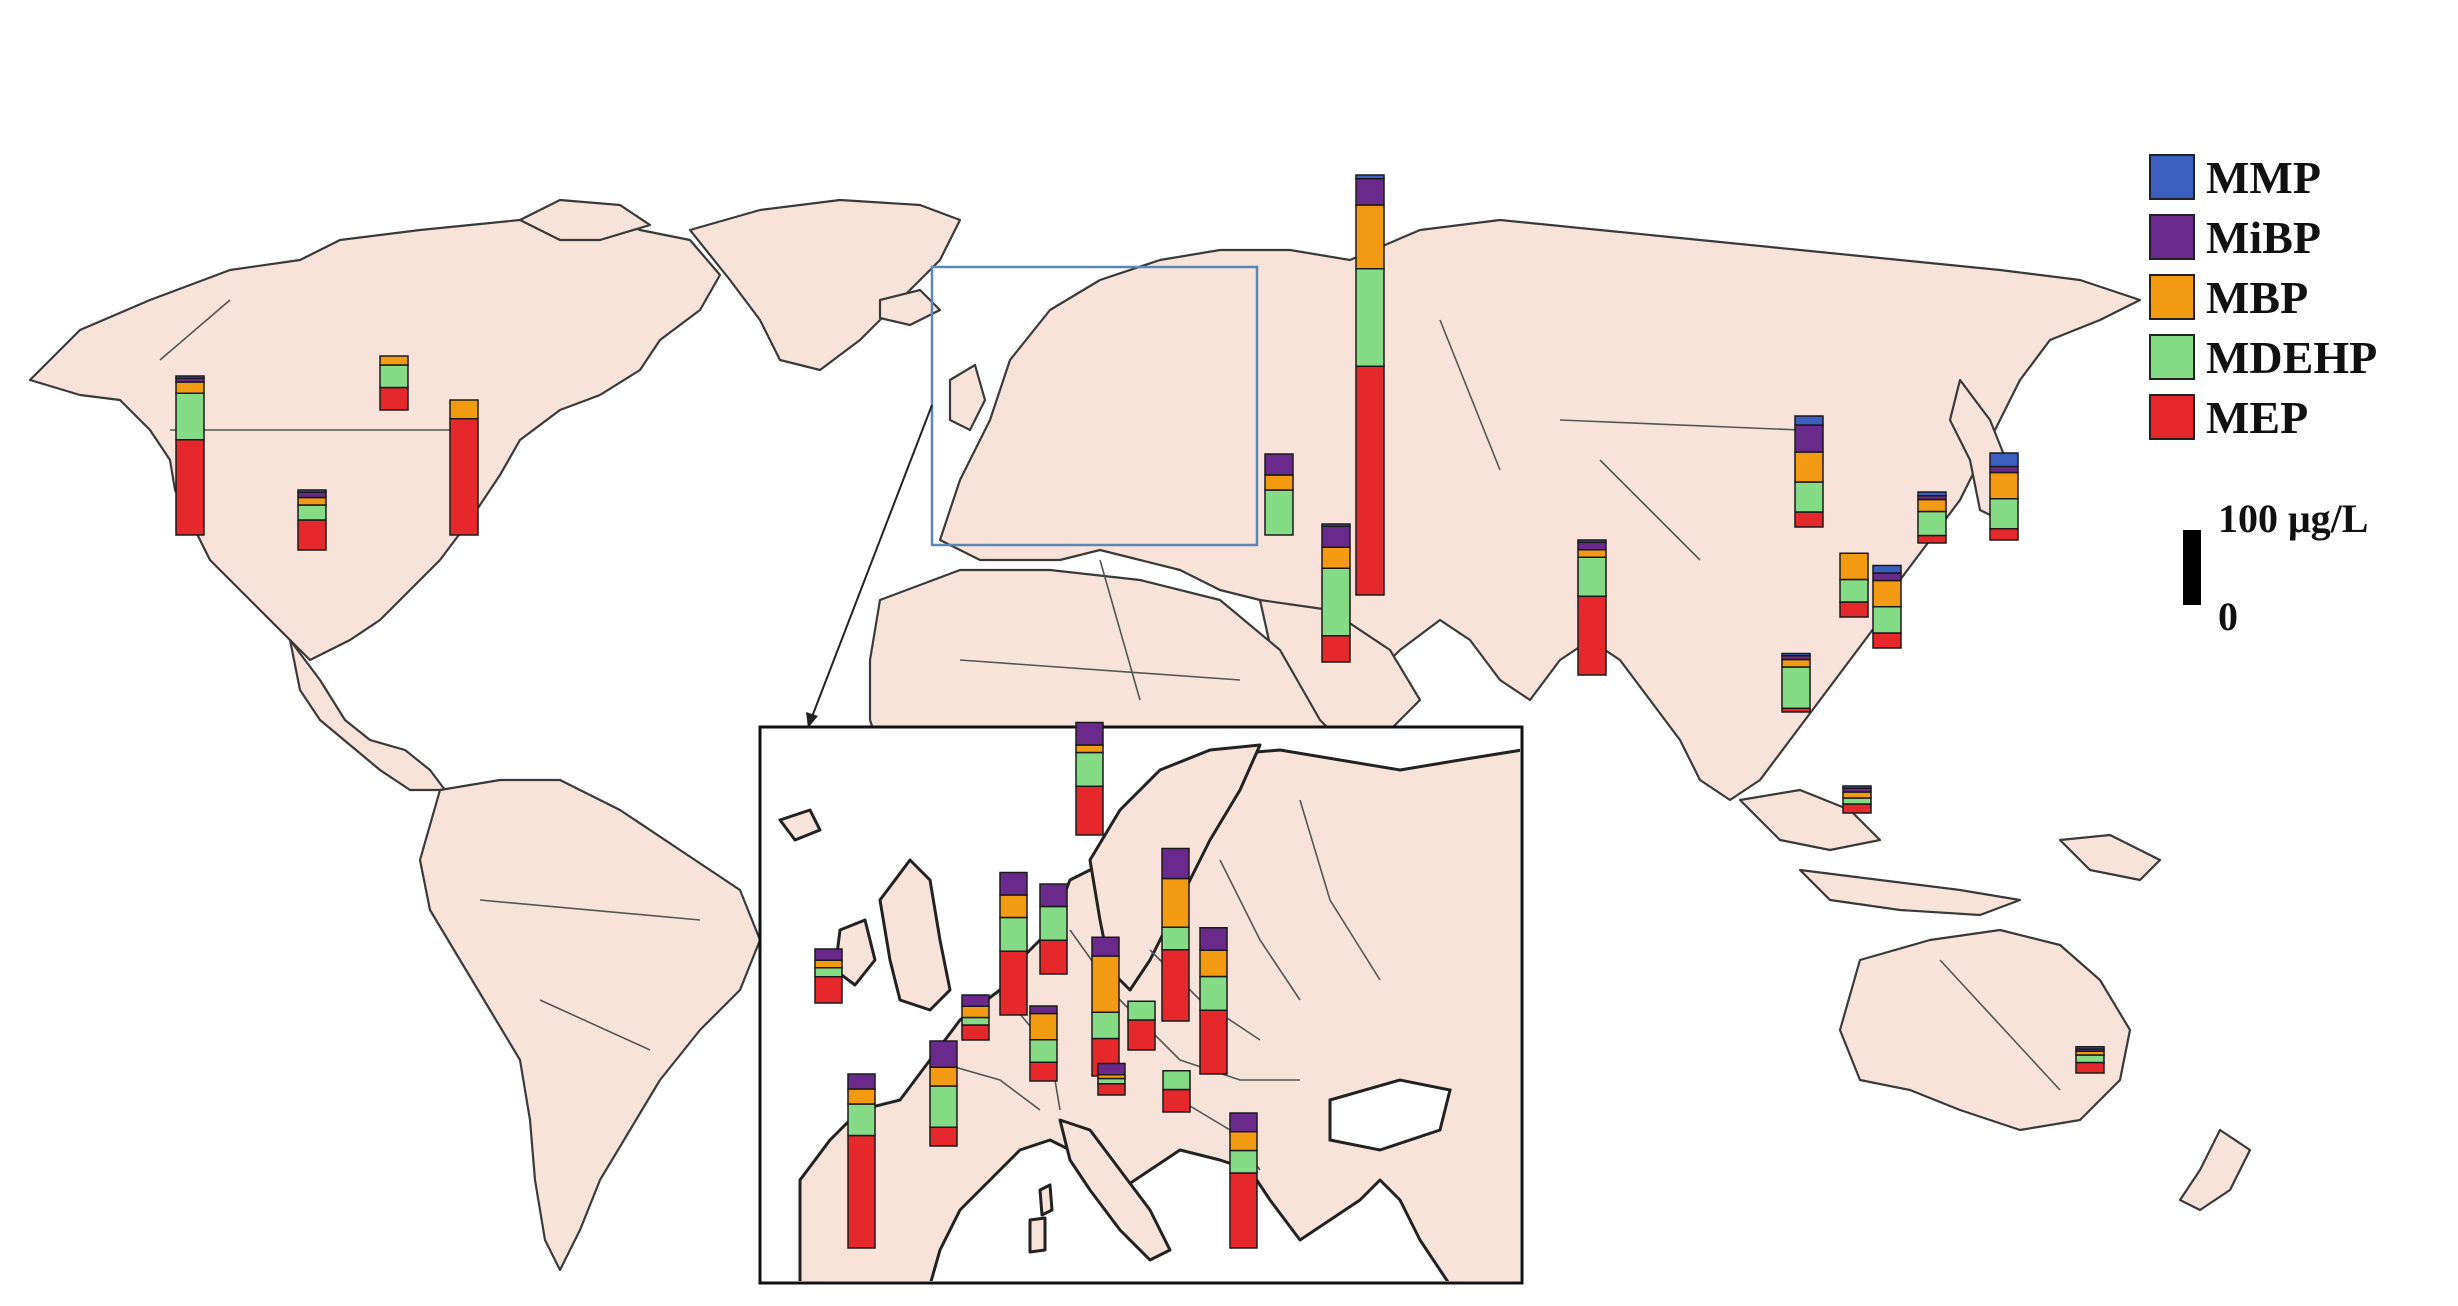 The image size is (2458, 1306). I want to click on north-america-landmass, so click(375, 437).